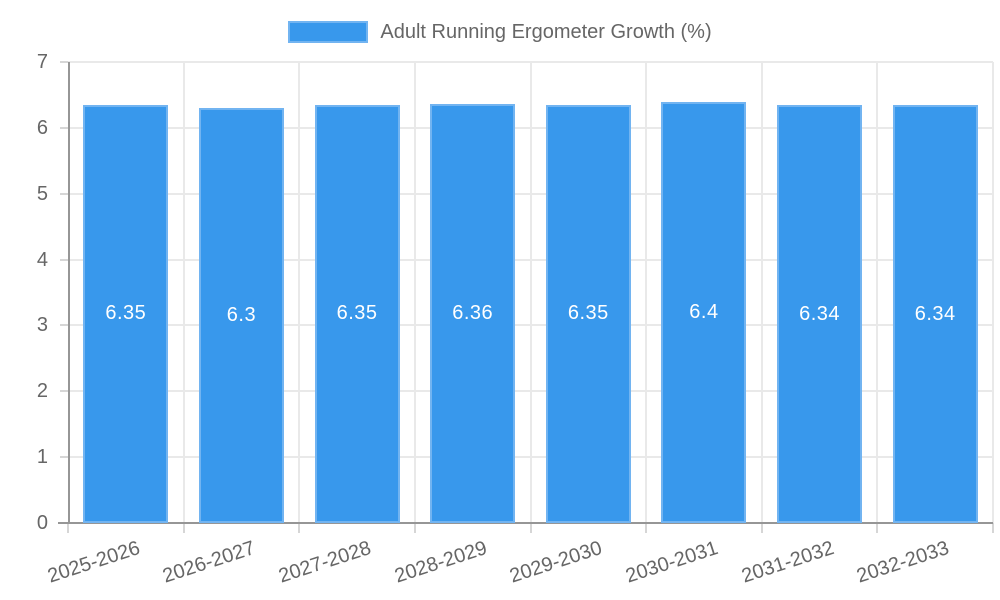 This screenshot has width=1000, height=600. I want to click on y-axis-label: 1, so click(42, 457).